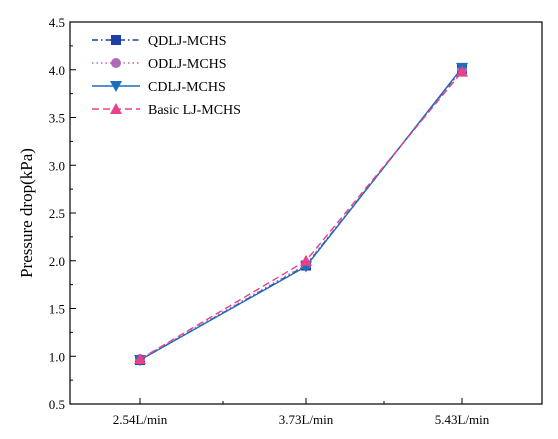 The image size is (558, 439). Describe the element at coordinates (57, 404) in the screenshot. I see `y-tick-label: 0.5` at that location.